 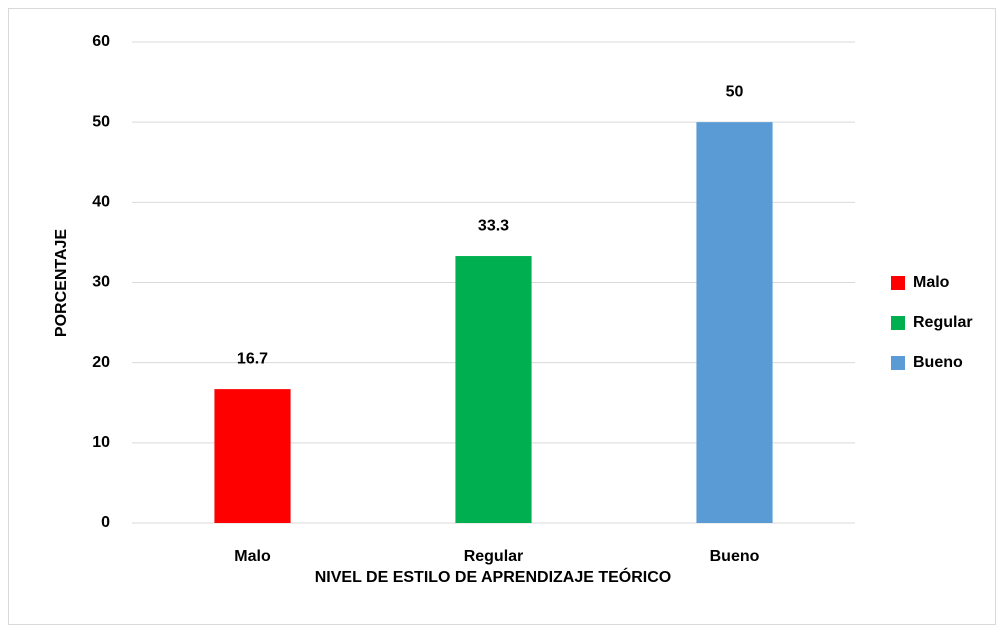 What do you see at coordinates (101, 202) in the screenshot?
I see `y-tick-label: 40` at bounding box center [101, 202].